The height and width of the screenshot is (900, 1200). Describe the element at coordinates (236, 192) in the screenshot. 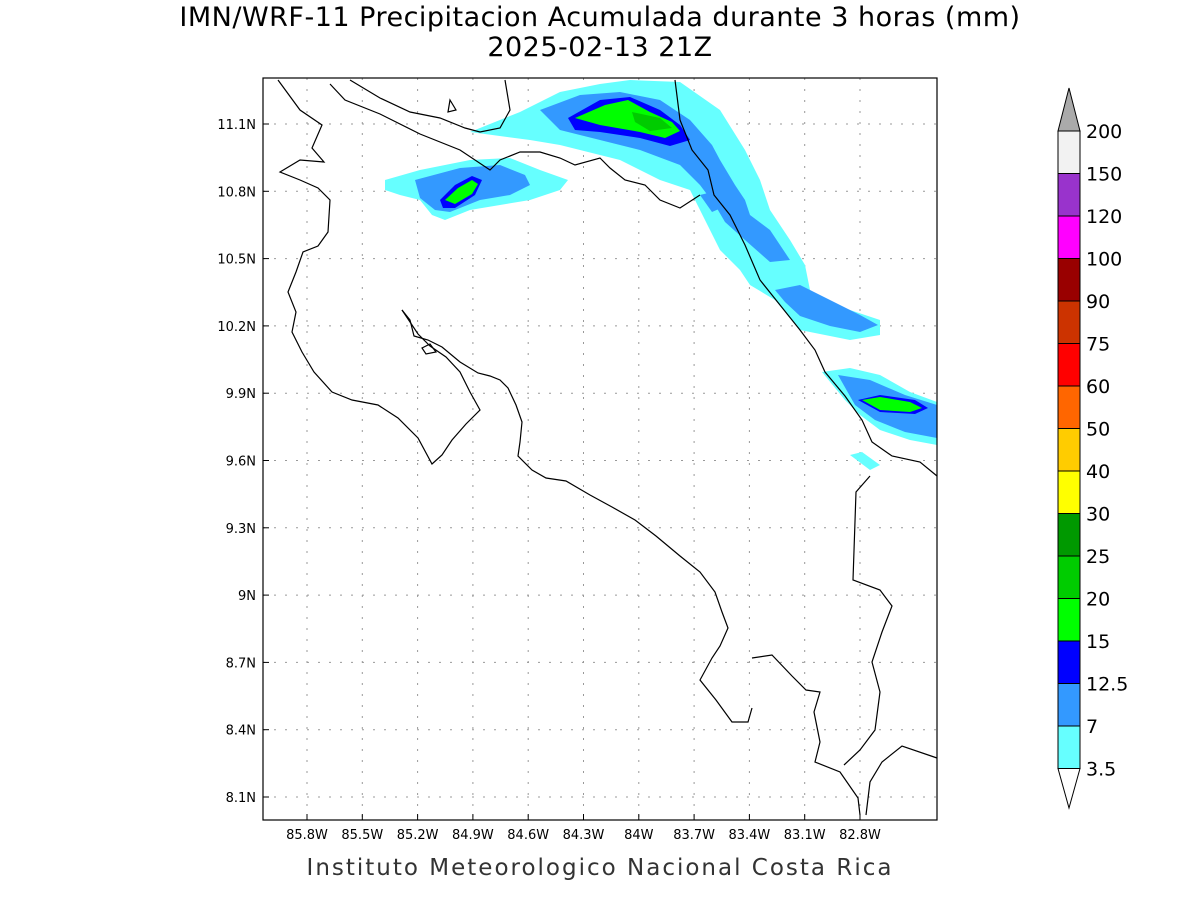

I see `lat-tick-label: 10.8N` at that location.